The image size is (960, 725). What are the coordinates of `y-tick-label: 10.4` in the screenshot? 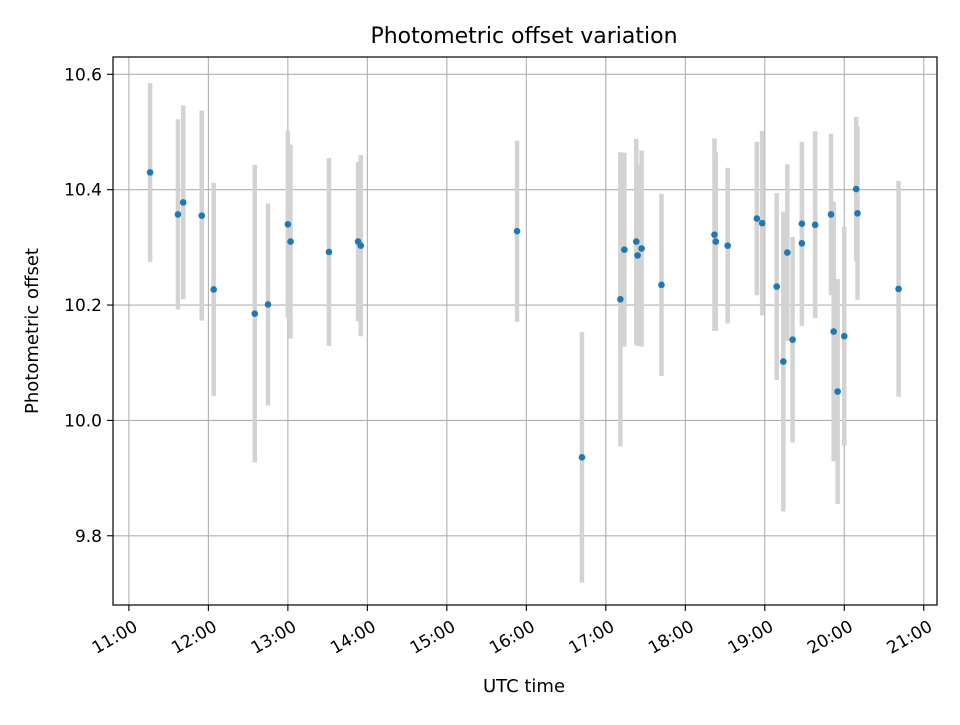 It's located at (83, 191).